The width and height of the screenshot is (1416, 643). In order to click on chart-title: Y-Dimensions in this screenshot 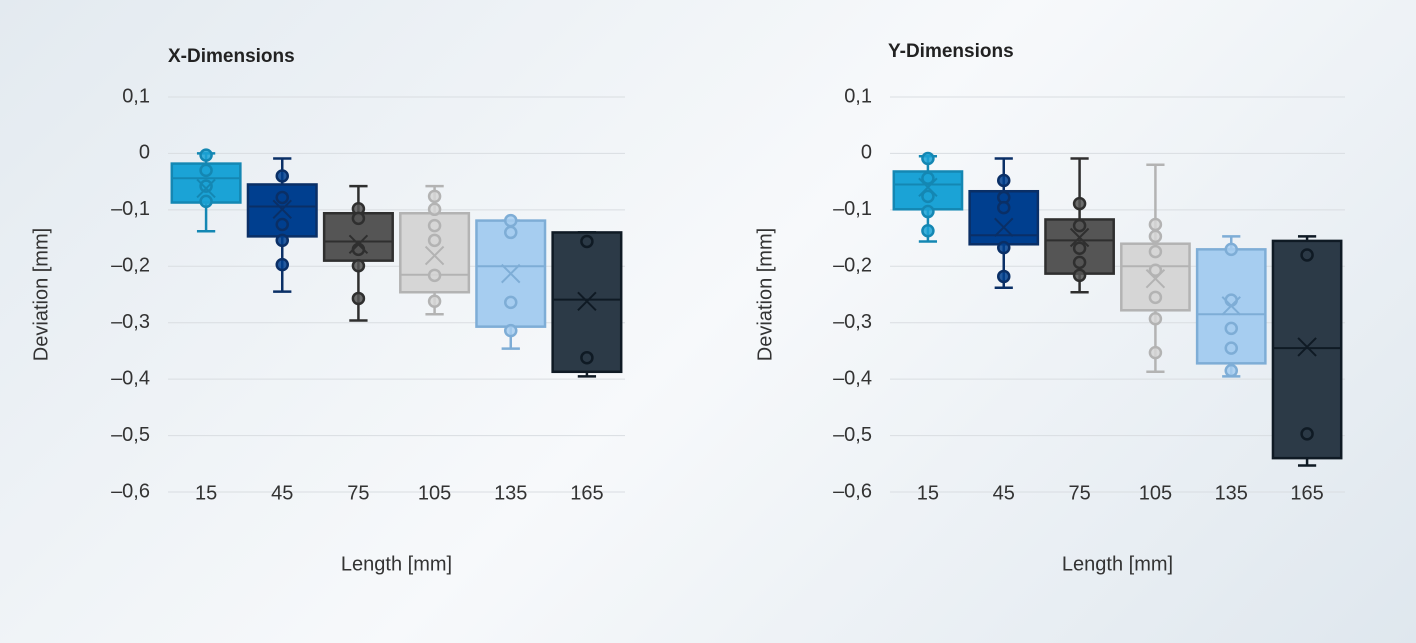, I will do `click(951, 51)`.